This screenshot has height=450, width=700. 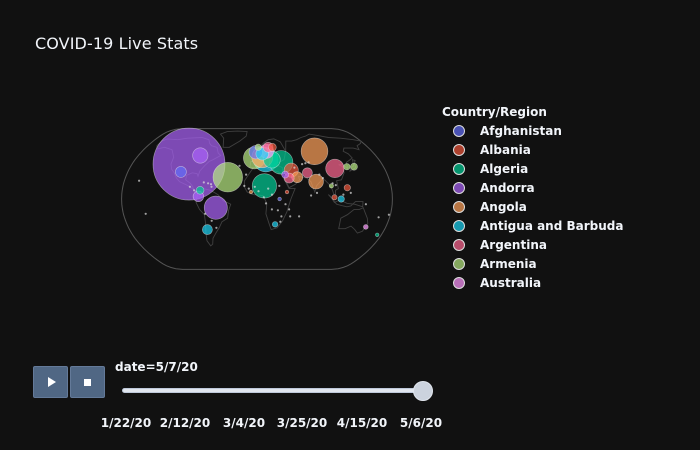 I want to click on stop-button, so click(x=87, y=382).